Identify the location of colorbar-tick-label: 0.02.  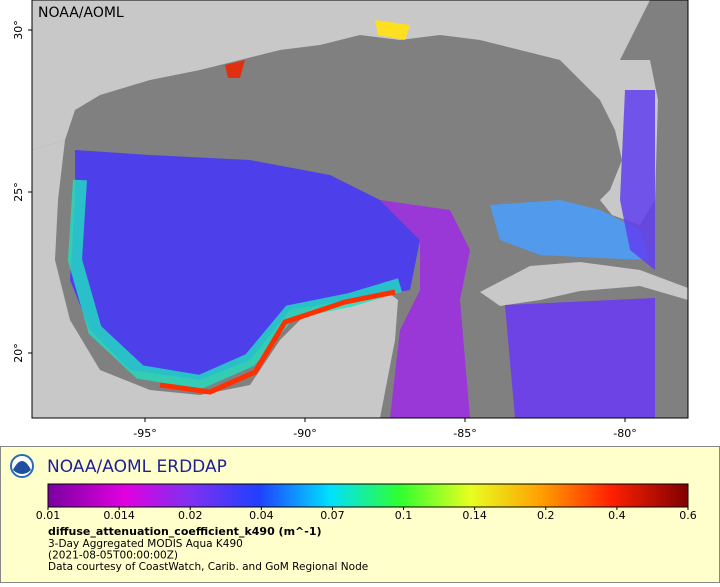
(190, 515).